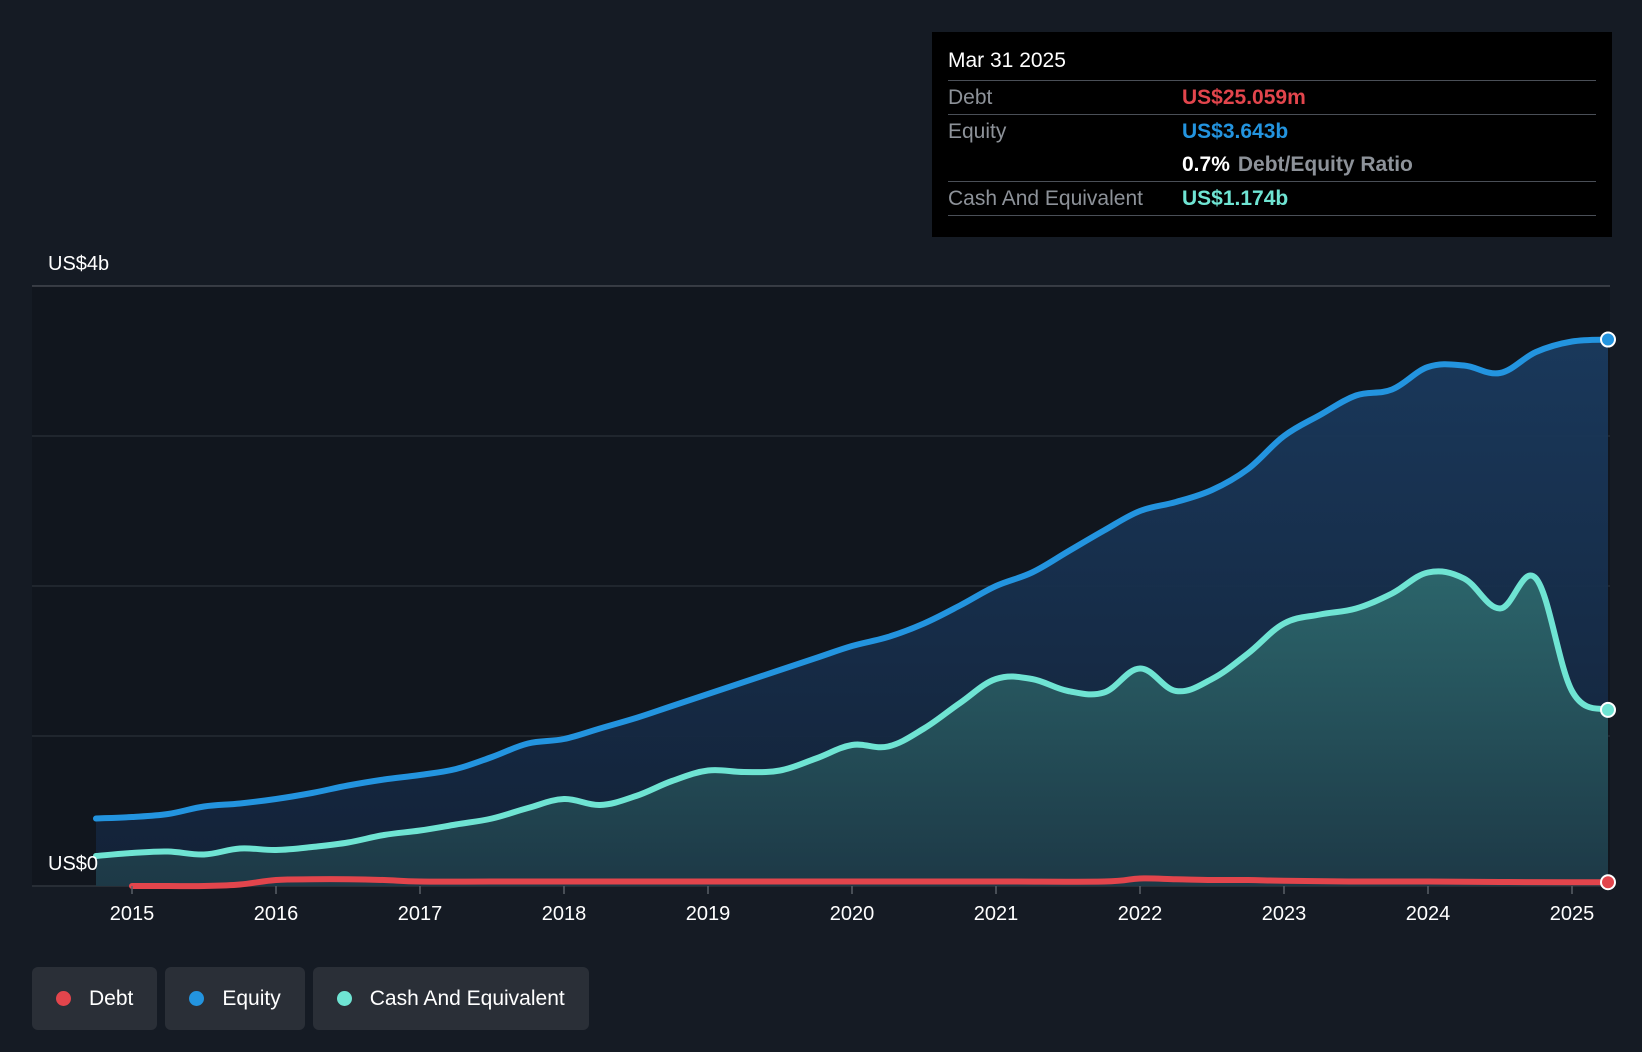 This screenshot has width=1642, height=1052. What do you see at coordinates (564, 914) in the screenshot?
I see `x-tick-label: 2018` at bounding box center [564, 914].